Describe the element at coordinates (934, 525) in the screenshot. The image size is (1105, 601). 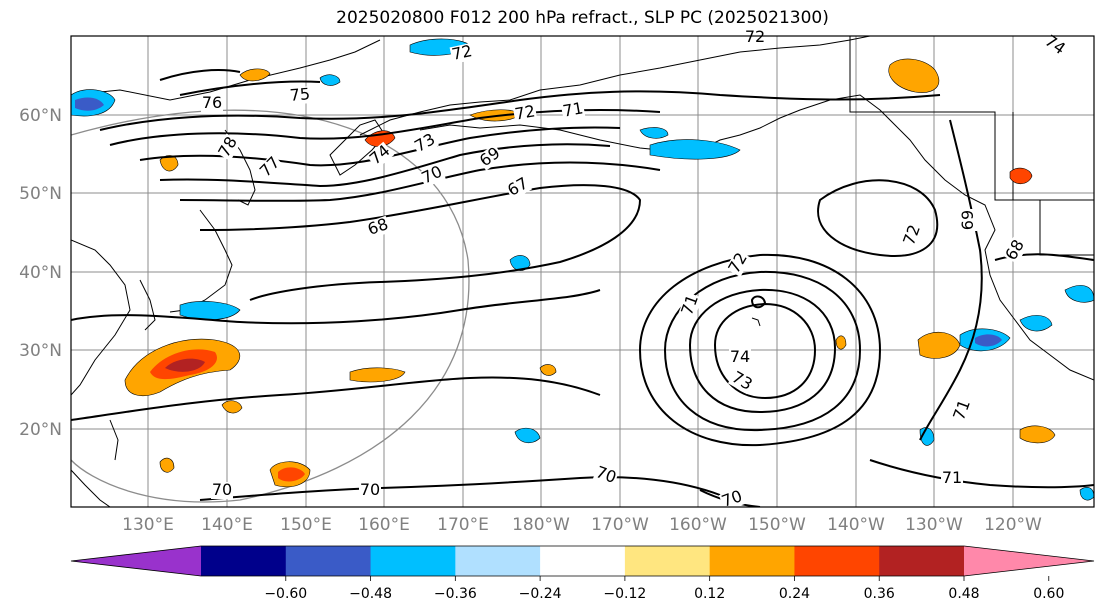
I see `lon-label: 130°W` at that location.